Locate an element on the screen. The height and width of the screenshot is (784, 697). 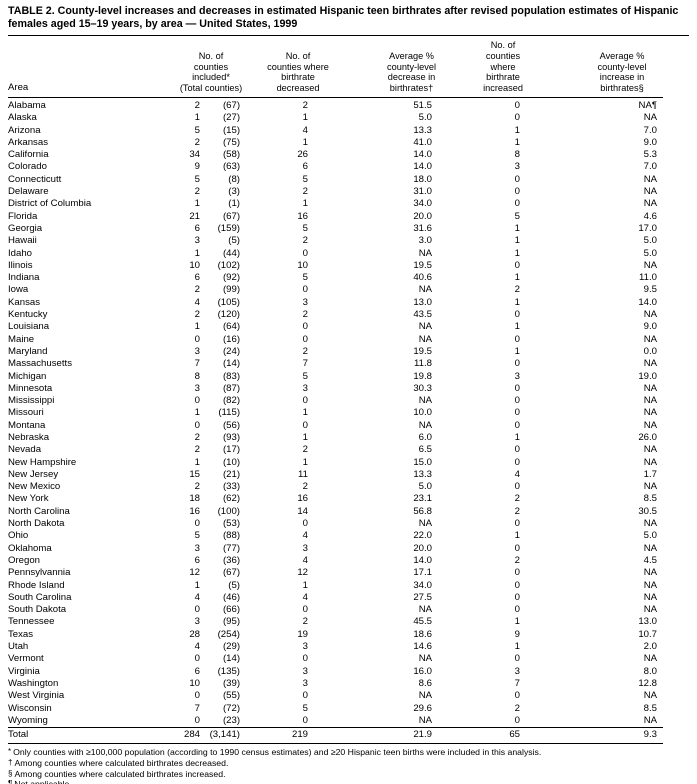
table-row: Massachusetts 7 (14) 7 11.8 0 NA is located at coordinates (335, 364).